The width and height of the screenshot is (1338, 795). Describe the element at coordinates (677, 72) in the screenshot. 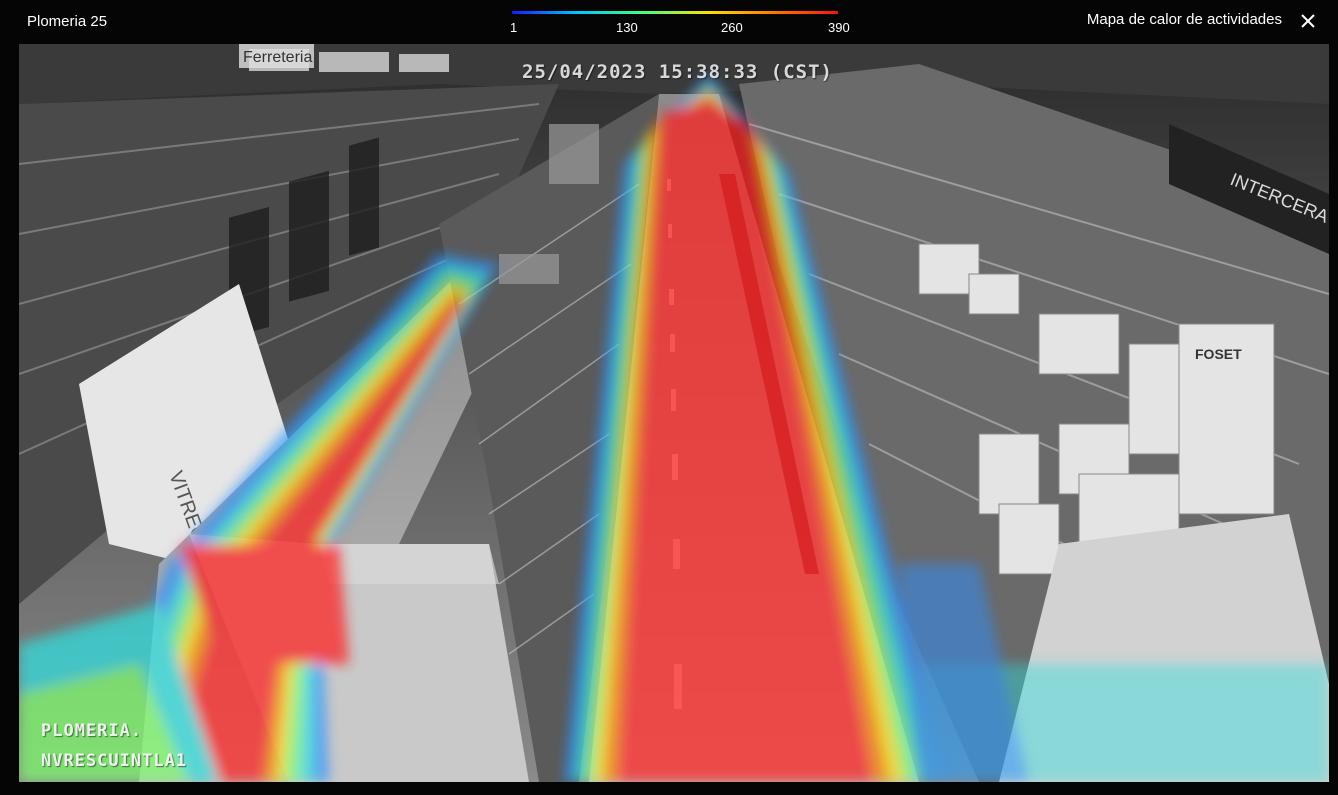

I see `video-timestamp: 25/04/2023 15:38:33 (CST)` at that location.